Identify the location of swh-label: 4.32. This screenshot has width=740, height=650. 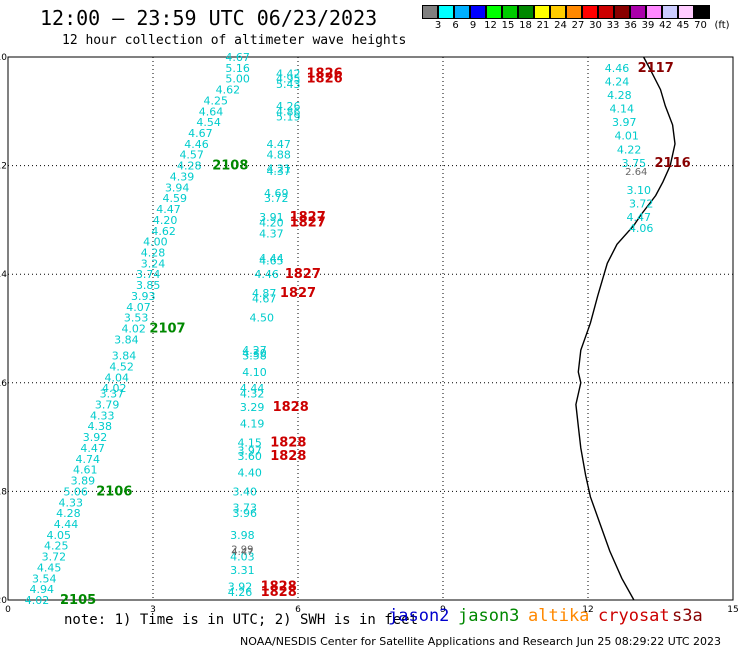
(252, 394).